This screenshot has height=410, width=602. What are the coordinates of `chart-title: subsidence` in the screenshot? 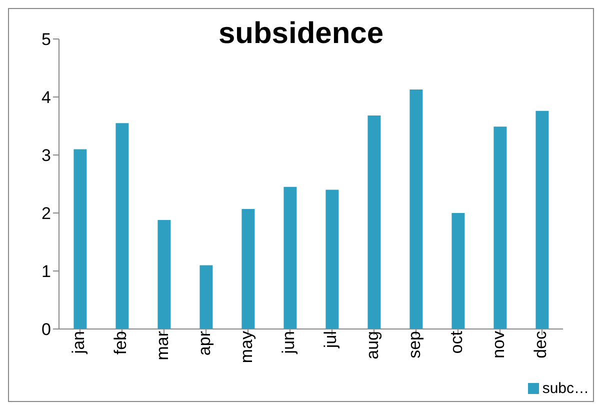 It's located at (301, 33).